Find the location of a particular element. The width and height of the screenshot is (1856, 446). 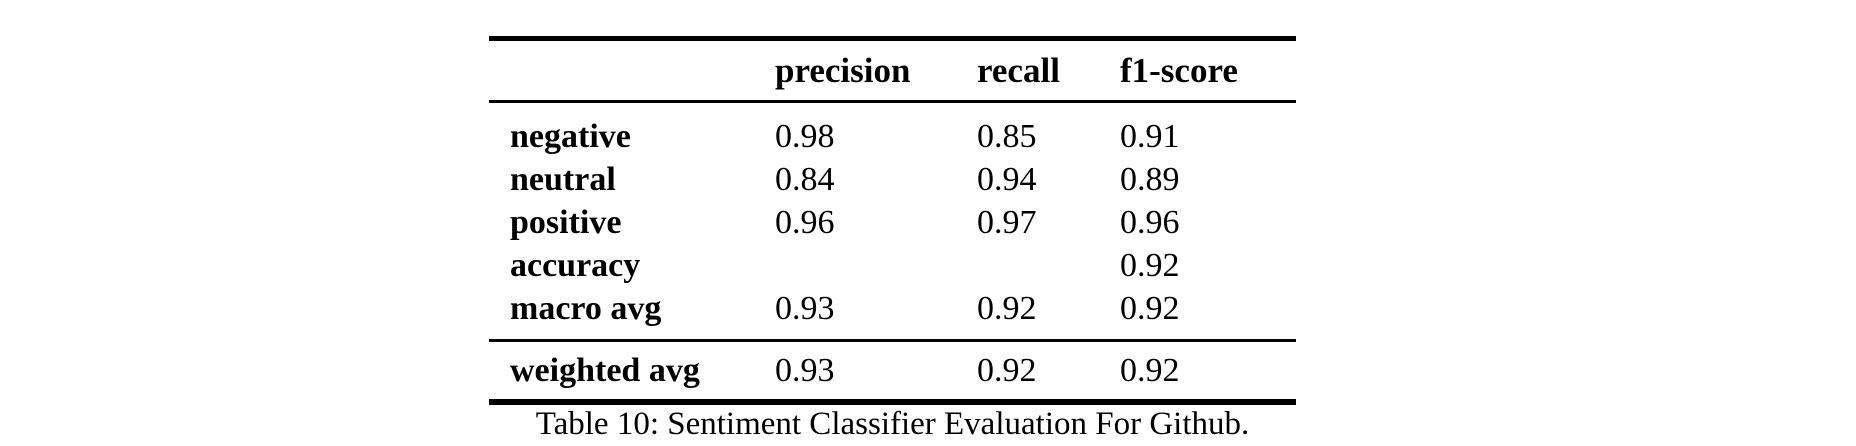

cell-recall: 0.85 is located at coordinates (1007, 136).